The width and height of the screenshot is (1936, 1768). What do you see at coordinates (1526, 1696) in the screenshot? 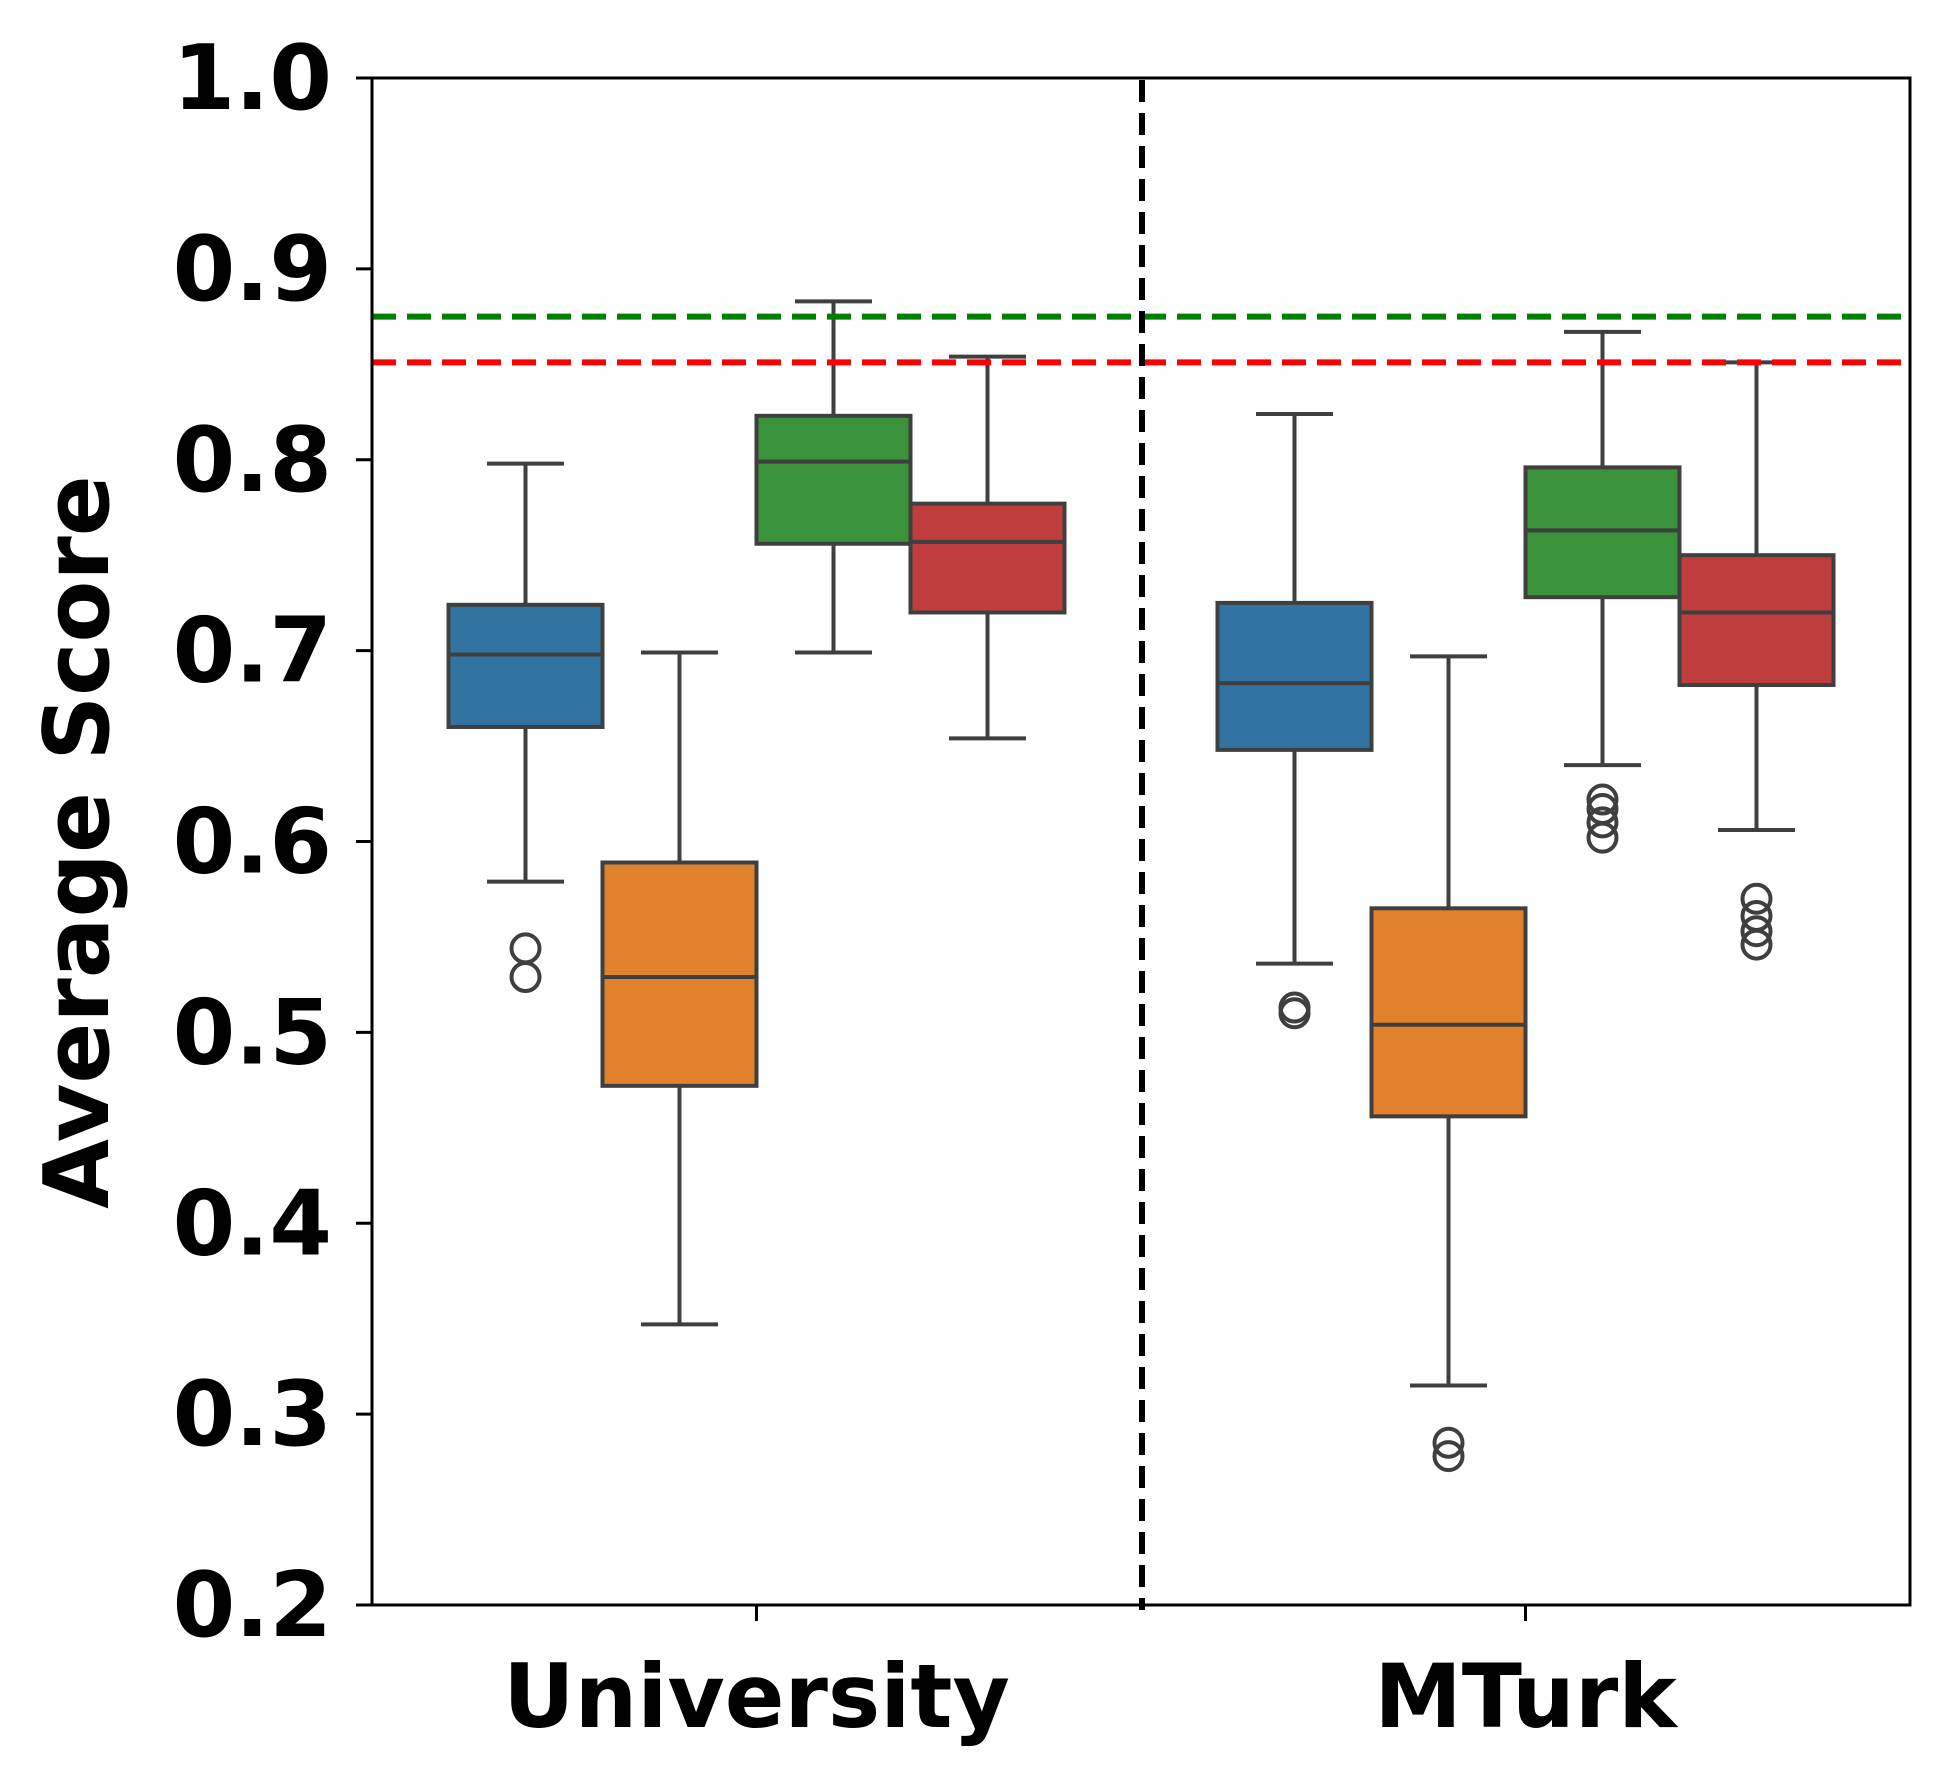
I see `x-category-label-mturk: MTurk` at bounding box center [1526, 1696].